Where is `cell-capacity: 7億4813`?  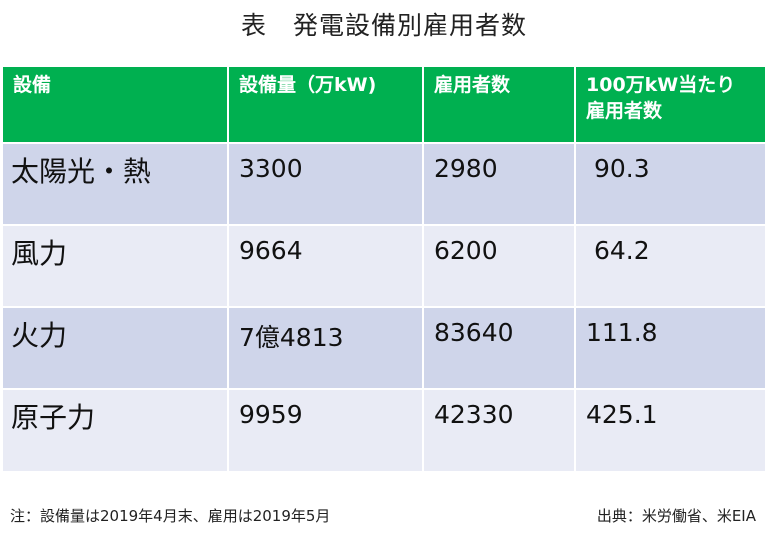
cell-capacity: 7億4813 is located at coordinates (326, 347).